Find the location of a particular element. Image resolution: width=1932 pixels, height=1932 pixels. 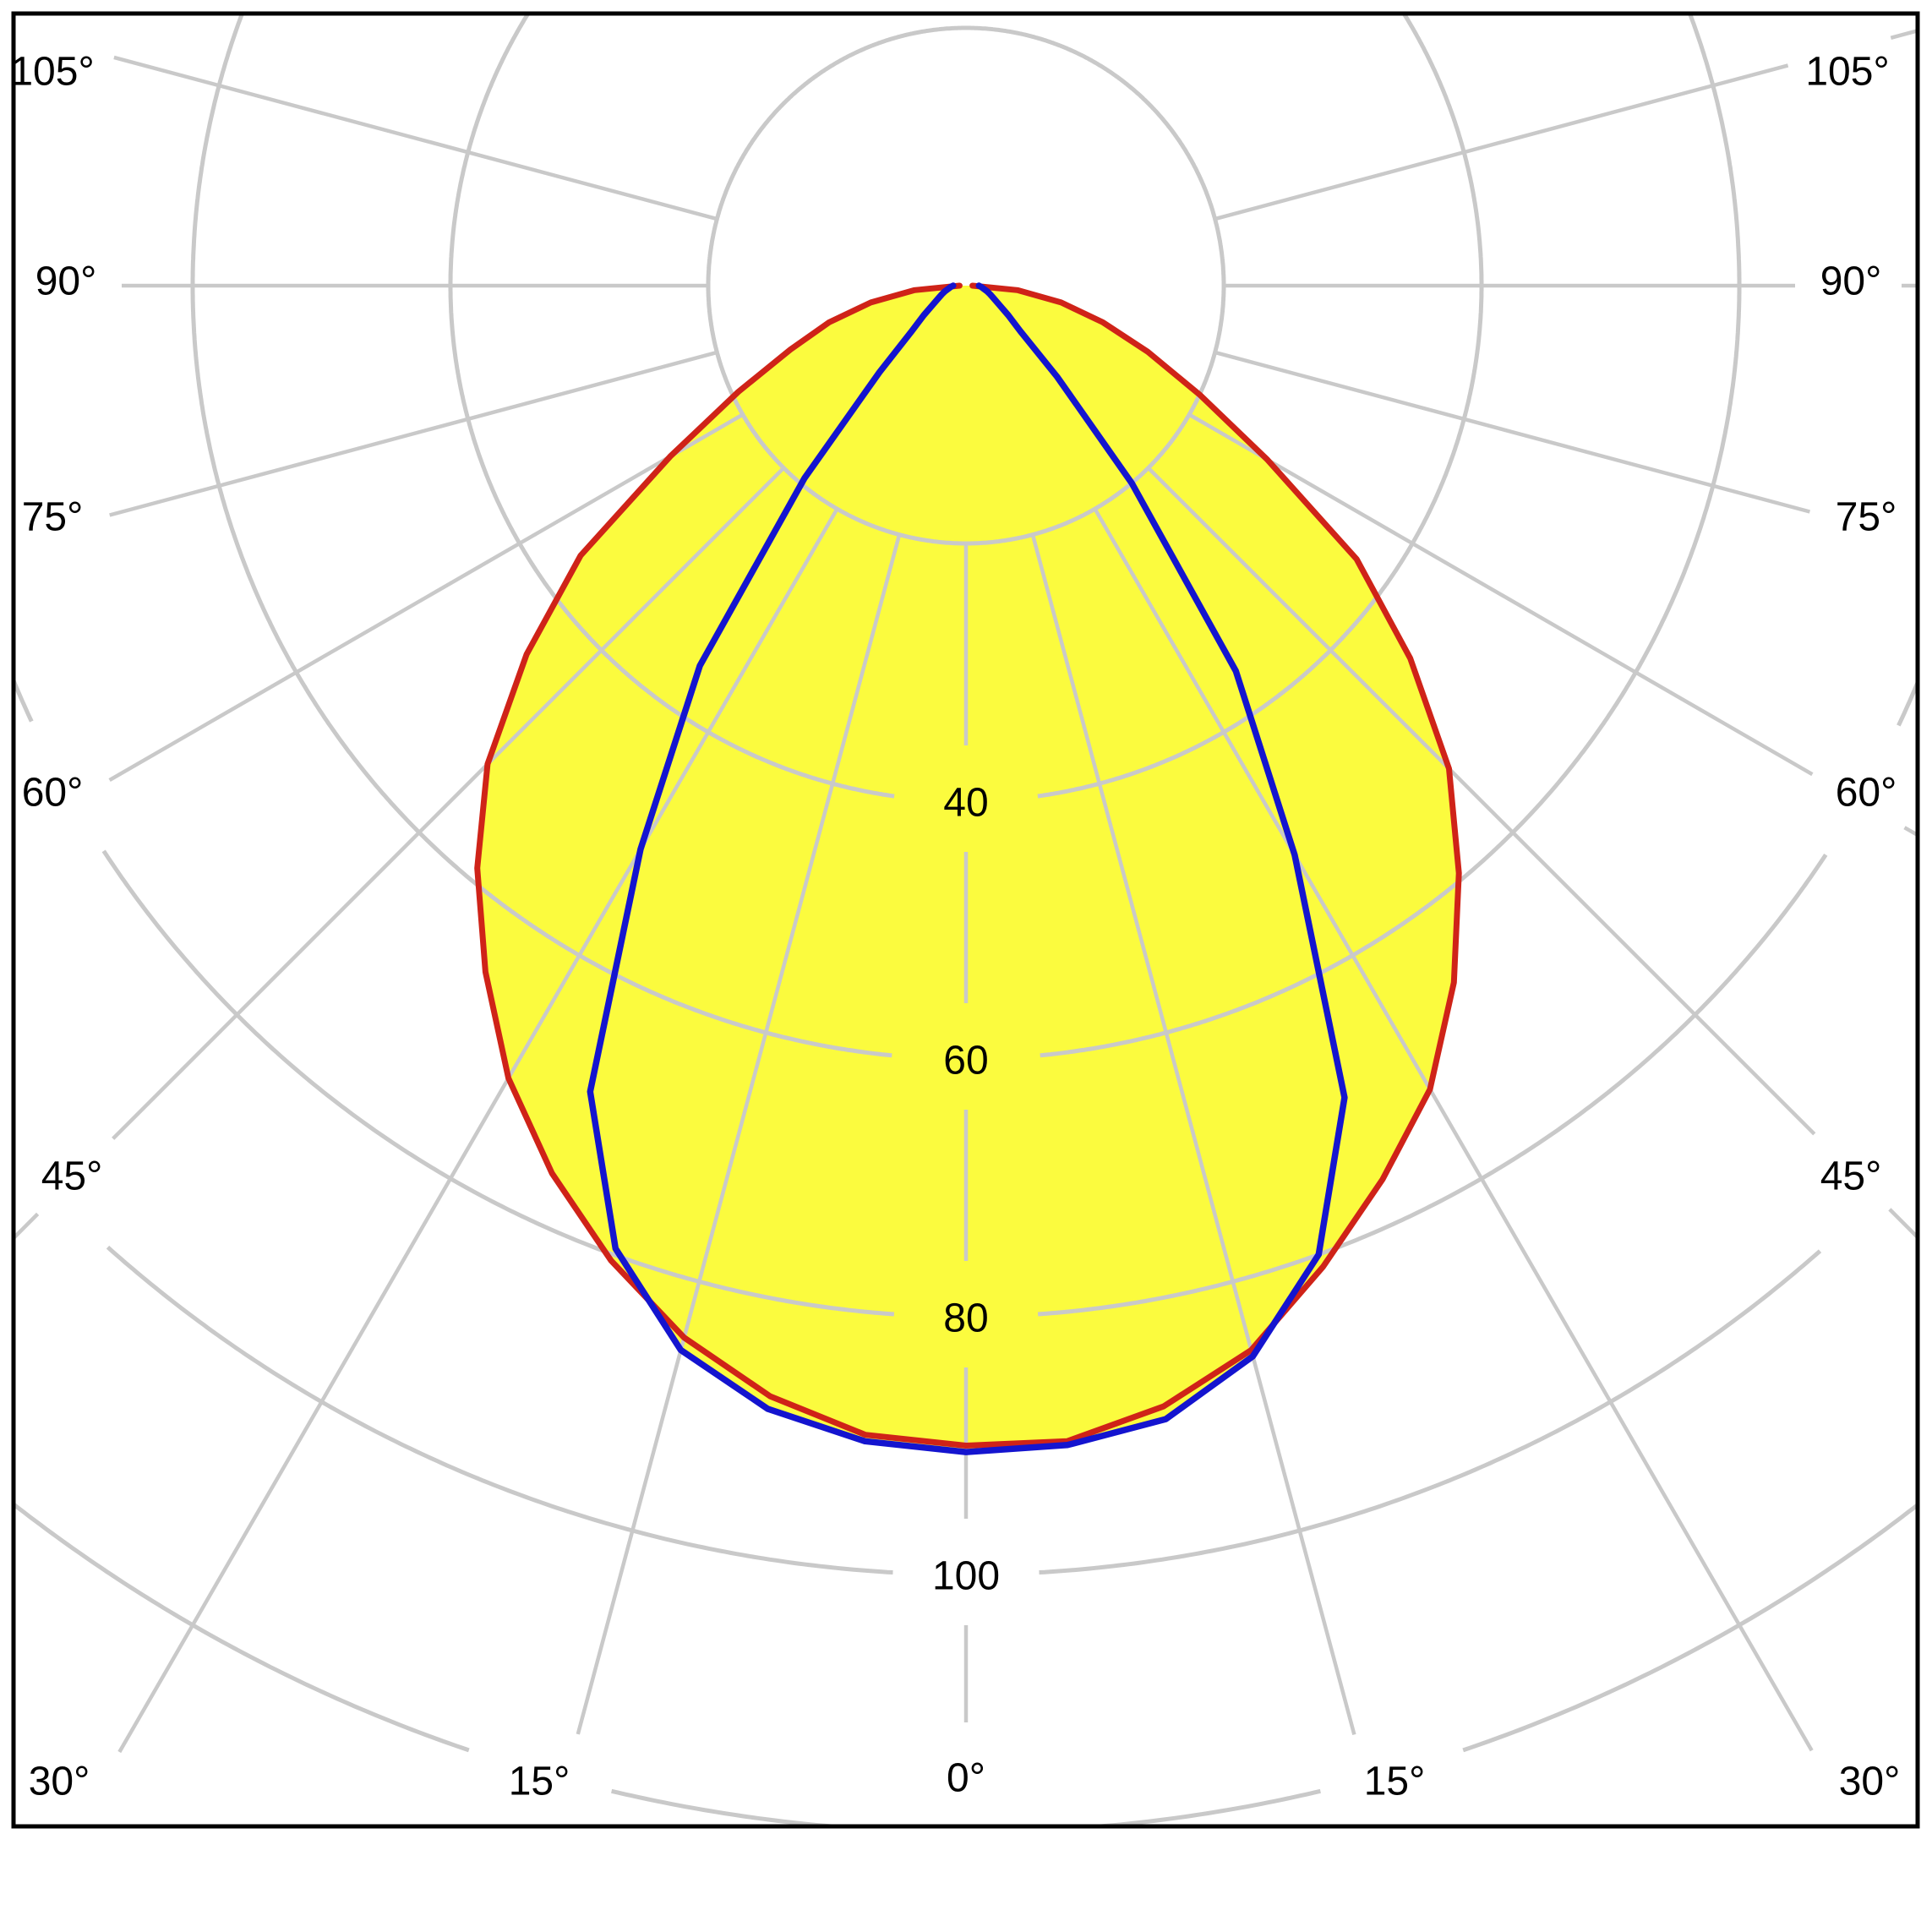

grid-ray-15deg is located at coordinates (739, 1134).